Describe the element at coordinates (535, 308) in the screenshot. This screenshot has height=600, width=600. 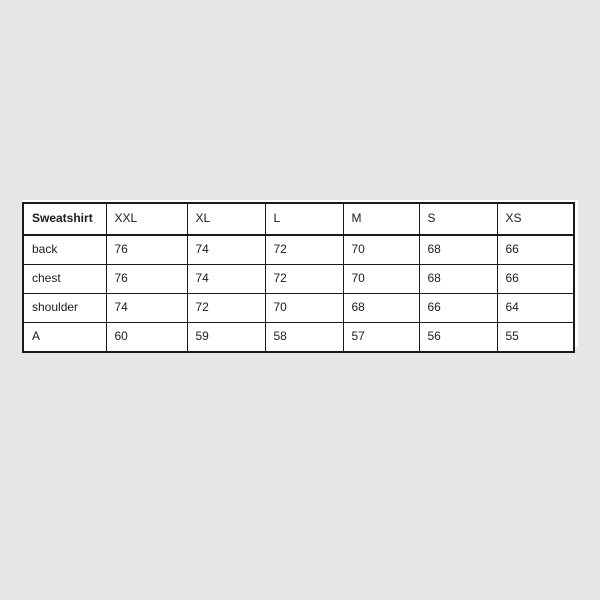
I see `measurement-cell: 64` at that location.